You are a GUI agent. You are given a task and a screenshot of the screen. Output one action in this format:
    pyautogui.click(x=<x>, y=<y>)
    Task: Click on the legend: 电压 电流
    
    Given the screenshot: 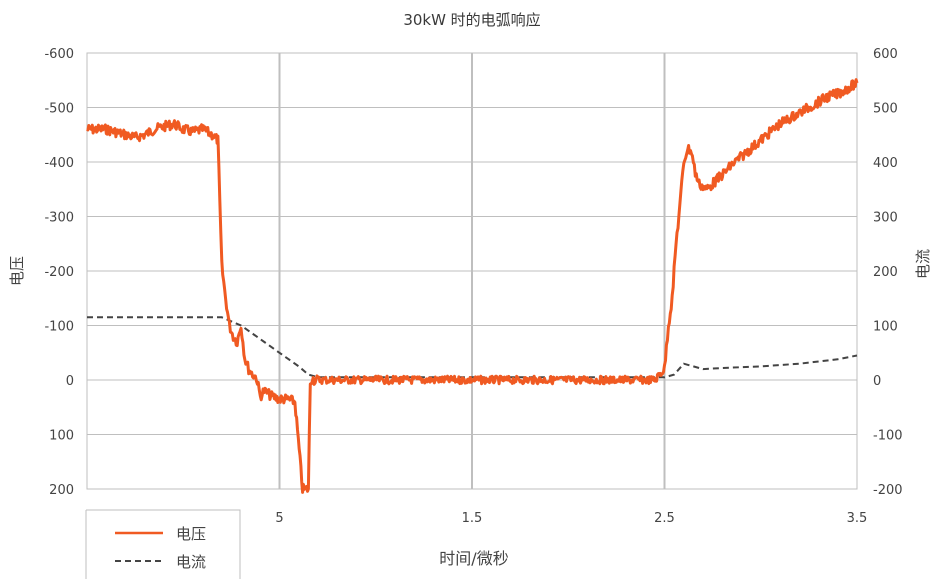 What is the action you would take?
    pyautogui.click(x=163, y=544)
    